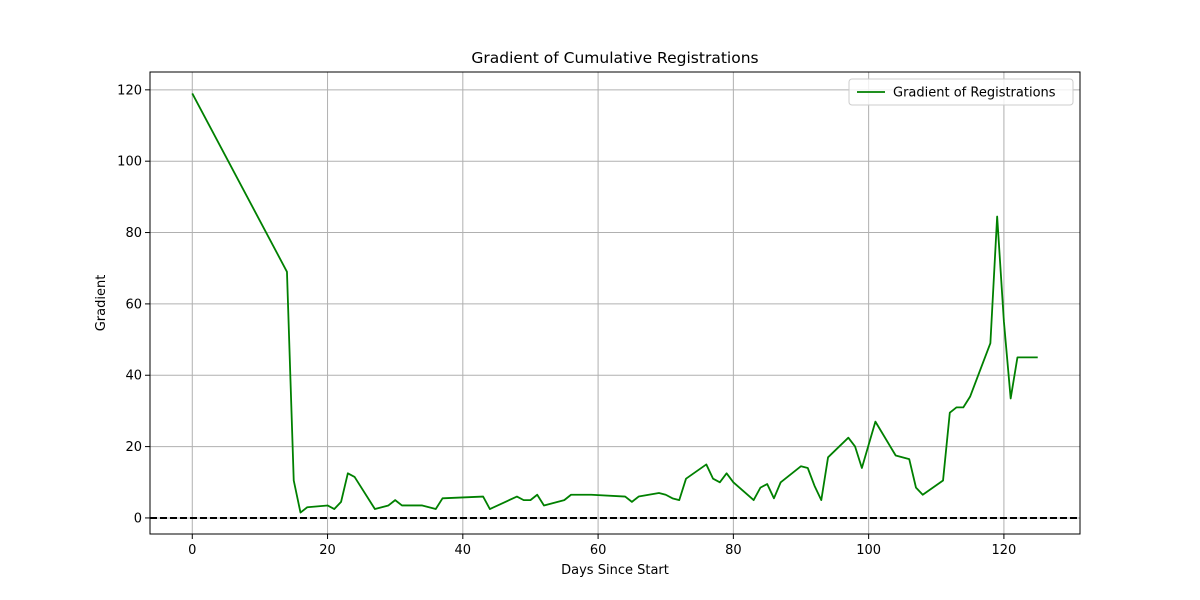 The height and width of the screenshot is (600, 1200). I want to click on x-tick-label: 80, so click(733, 550).